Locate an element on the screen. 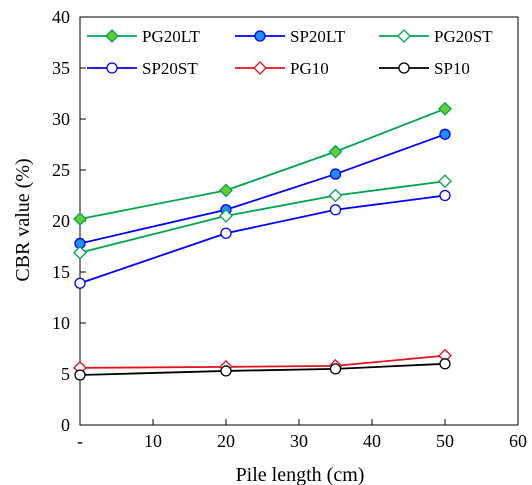 Image resolution: width=532 pixels, height=485 pixels. y-tick-label: 30 is located at coordinates (61, 119).